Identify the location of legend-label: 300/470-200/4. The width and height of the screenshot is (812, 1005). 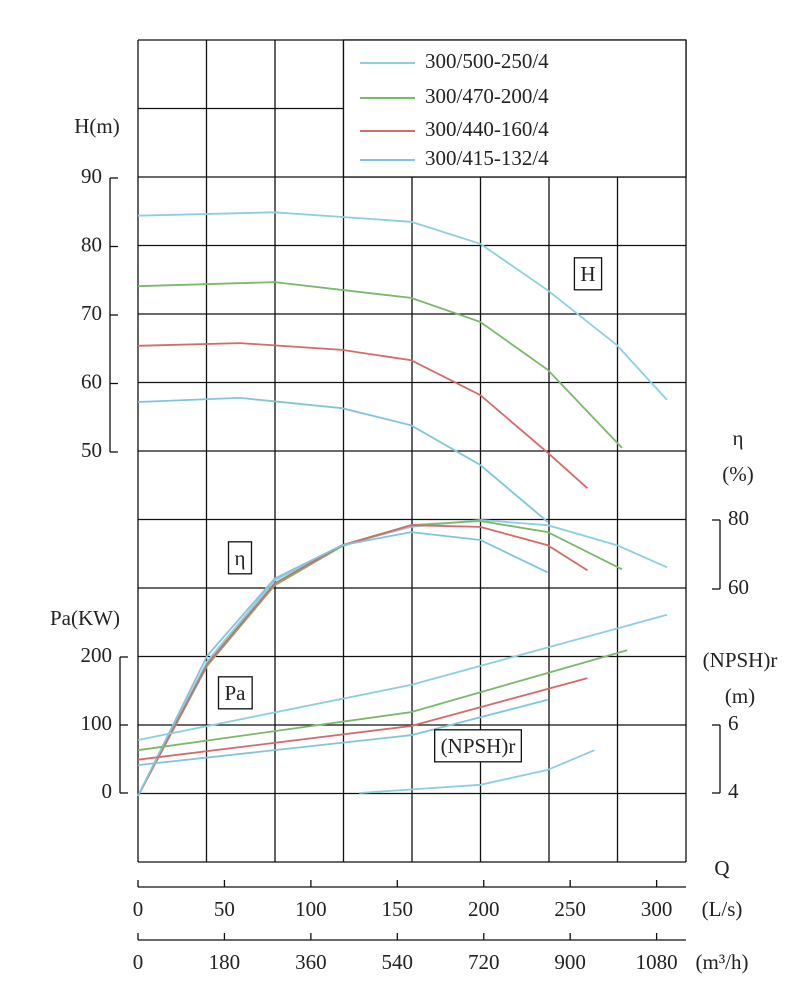
(487, 96).